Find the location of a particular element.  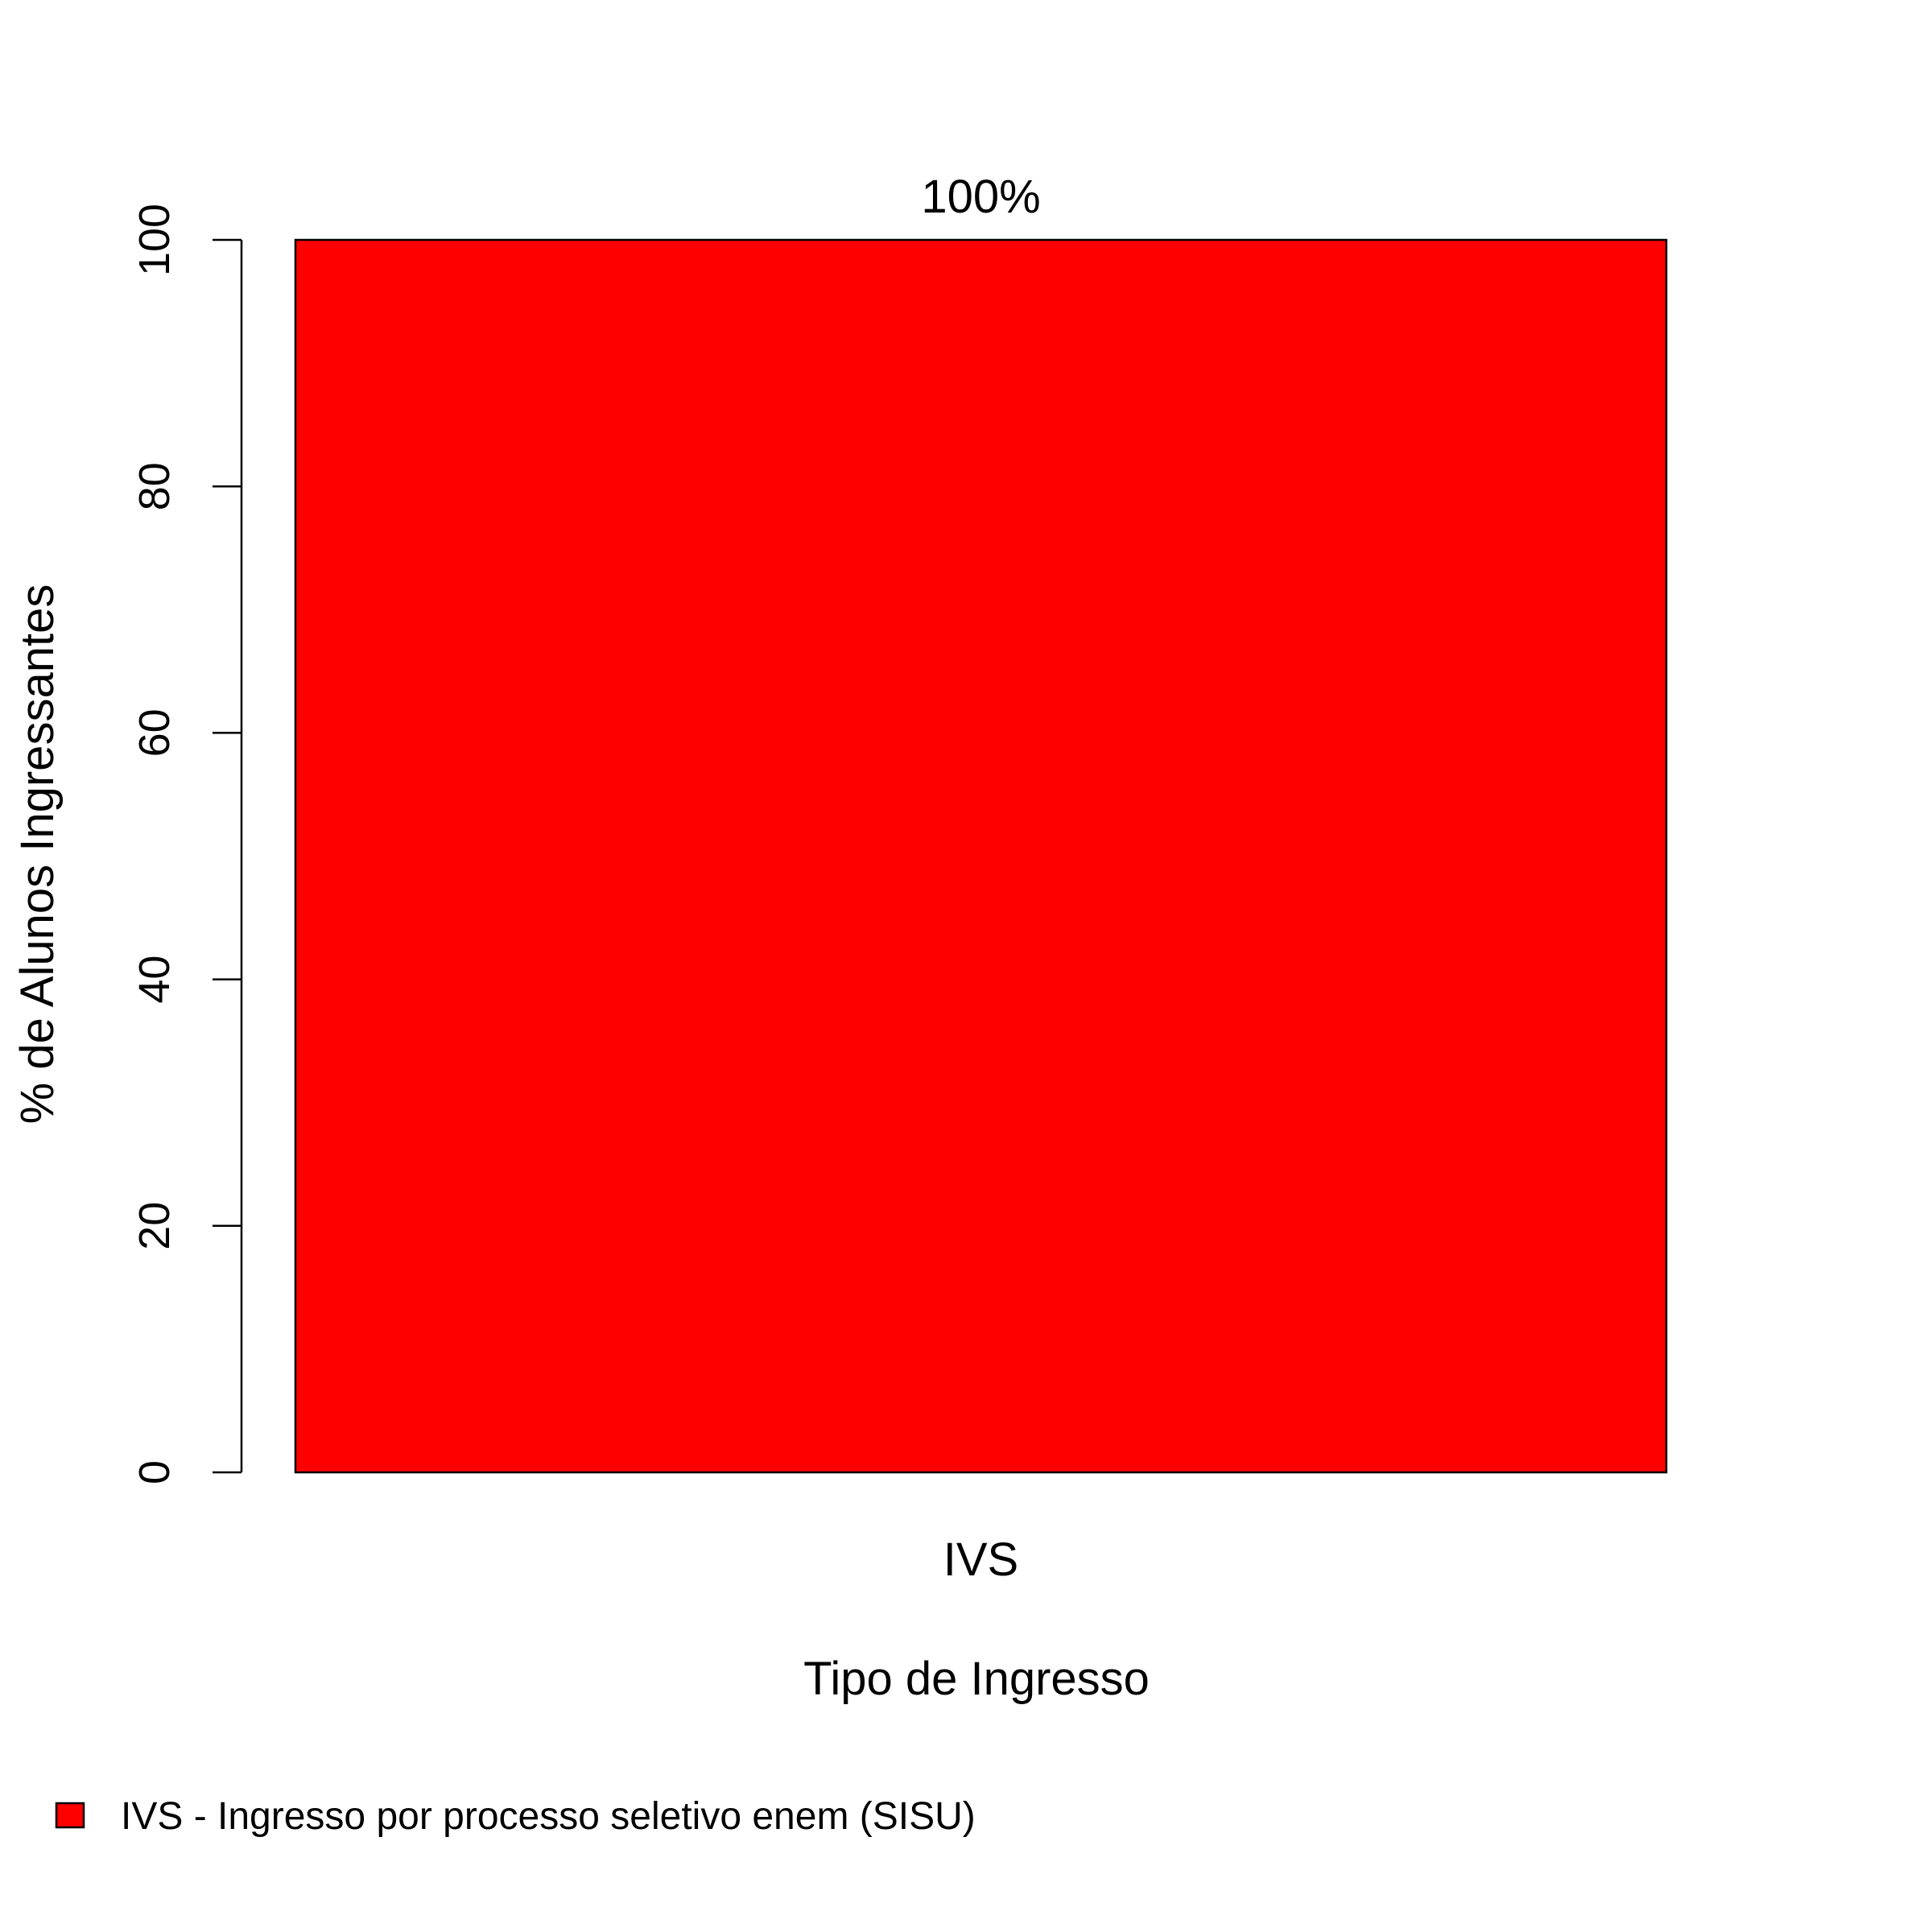

category-labels: IVS is located at coordinates (981, 1560).